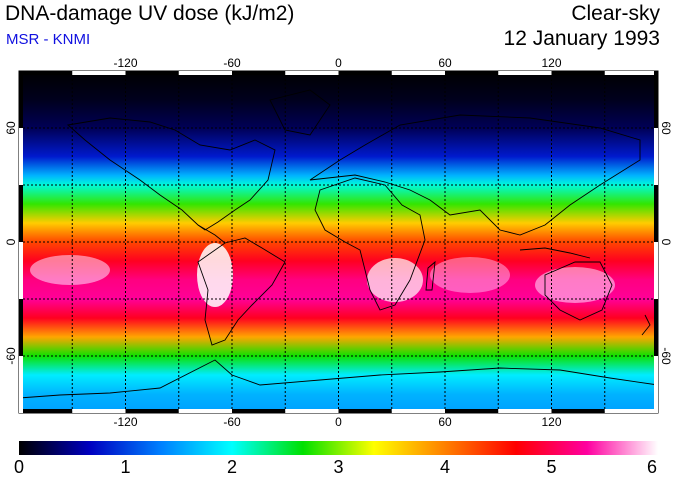 The width and height of the screenshot is (678, 480). Describe the element at coordinates (19, 467) in the screenshot. I see `colorbar-label: 0` at that location.